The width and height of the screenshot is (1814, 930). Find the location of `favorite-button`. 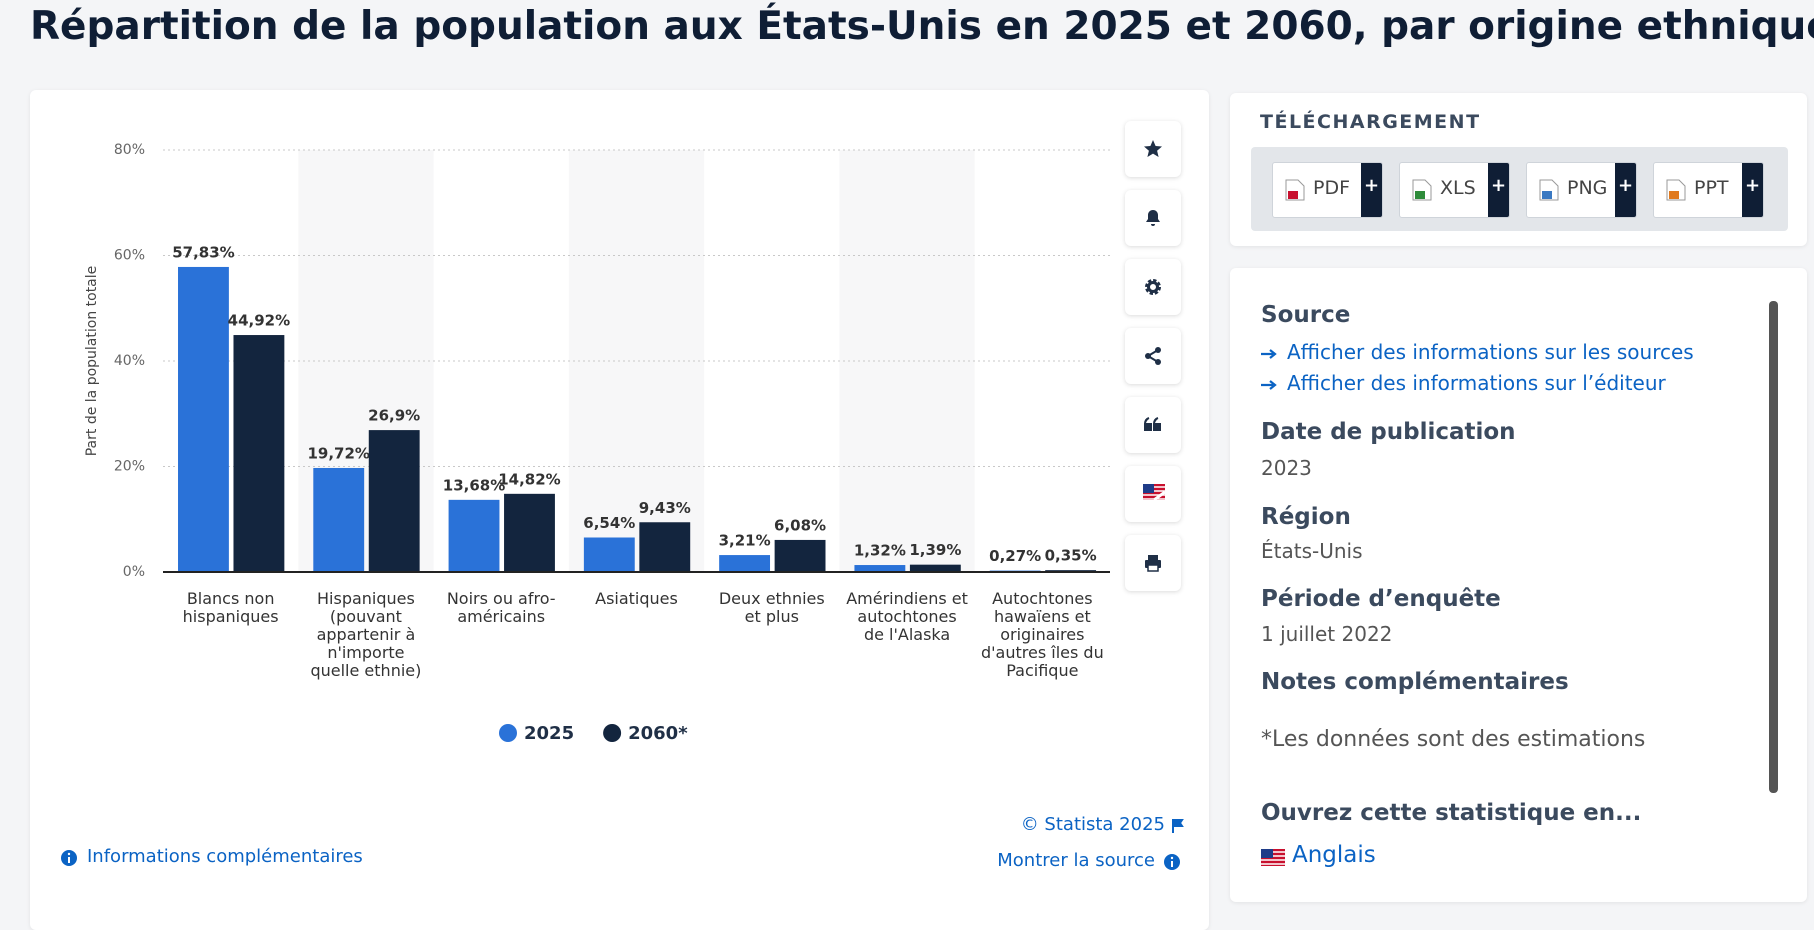

favorite-button is located at coordinates (1153, 149).